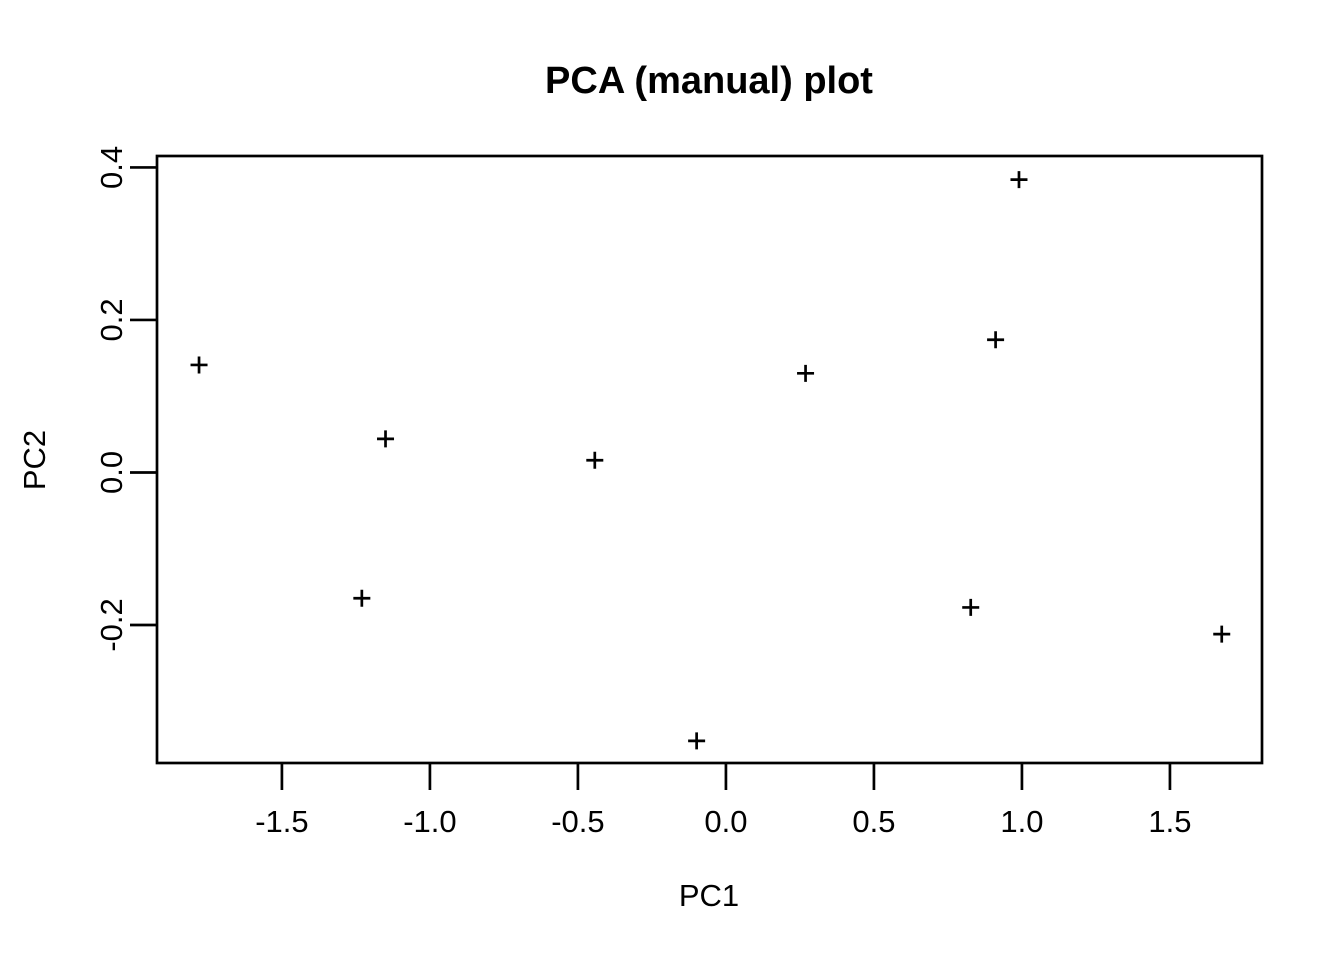 Image resolution: width=1344 pixels, height=960 pixels. I want to click on x-axis-tick-label: -1.0, so click(429, 821).